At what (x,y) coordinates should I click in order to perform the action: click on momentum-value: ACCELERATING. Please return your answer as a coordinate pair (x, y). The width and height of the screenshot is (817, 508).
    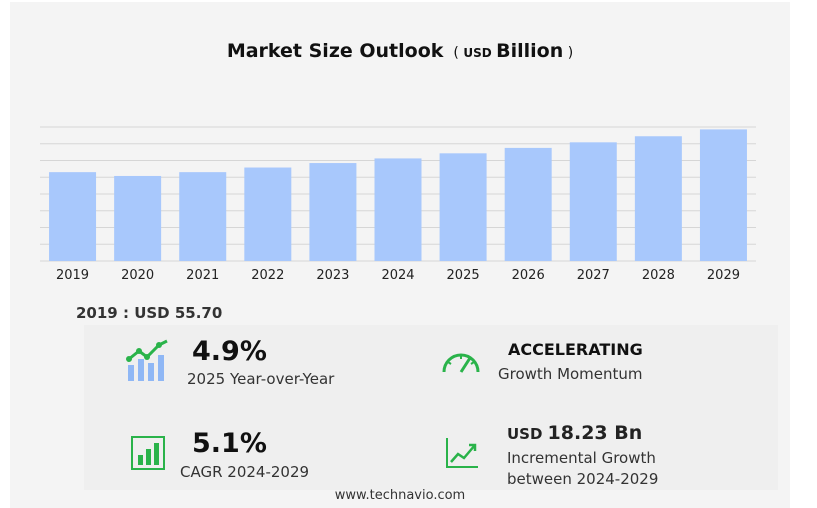
    Looking at the image, I should click on (575, 349).